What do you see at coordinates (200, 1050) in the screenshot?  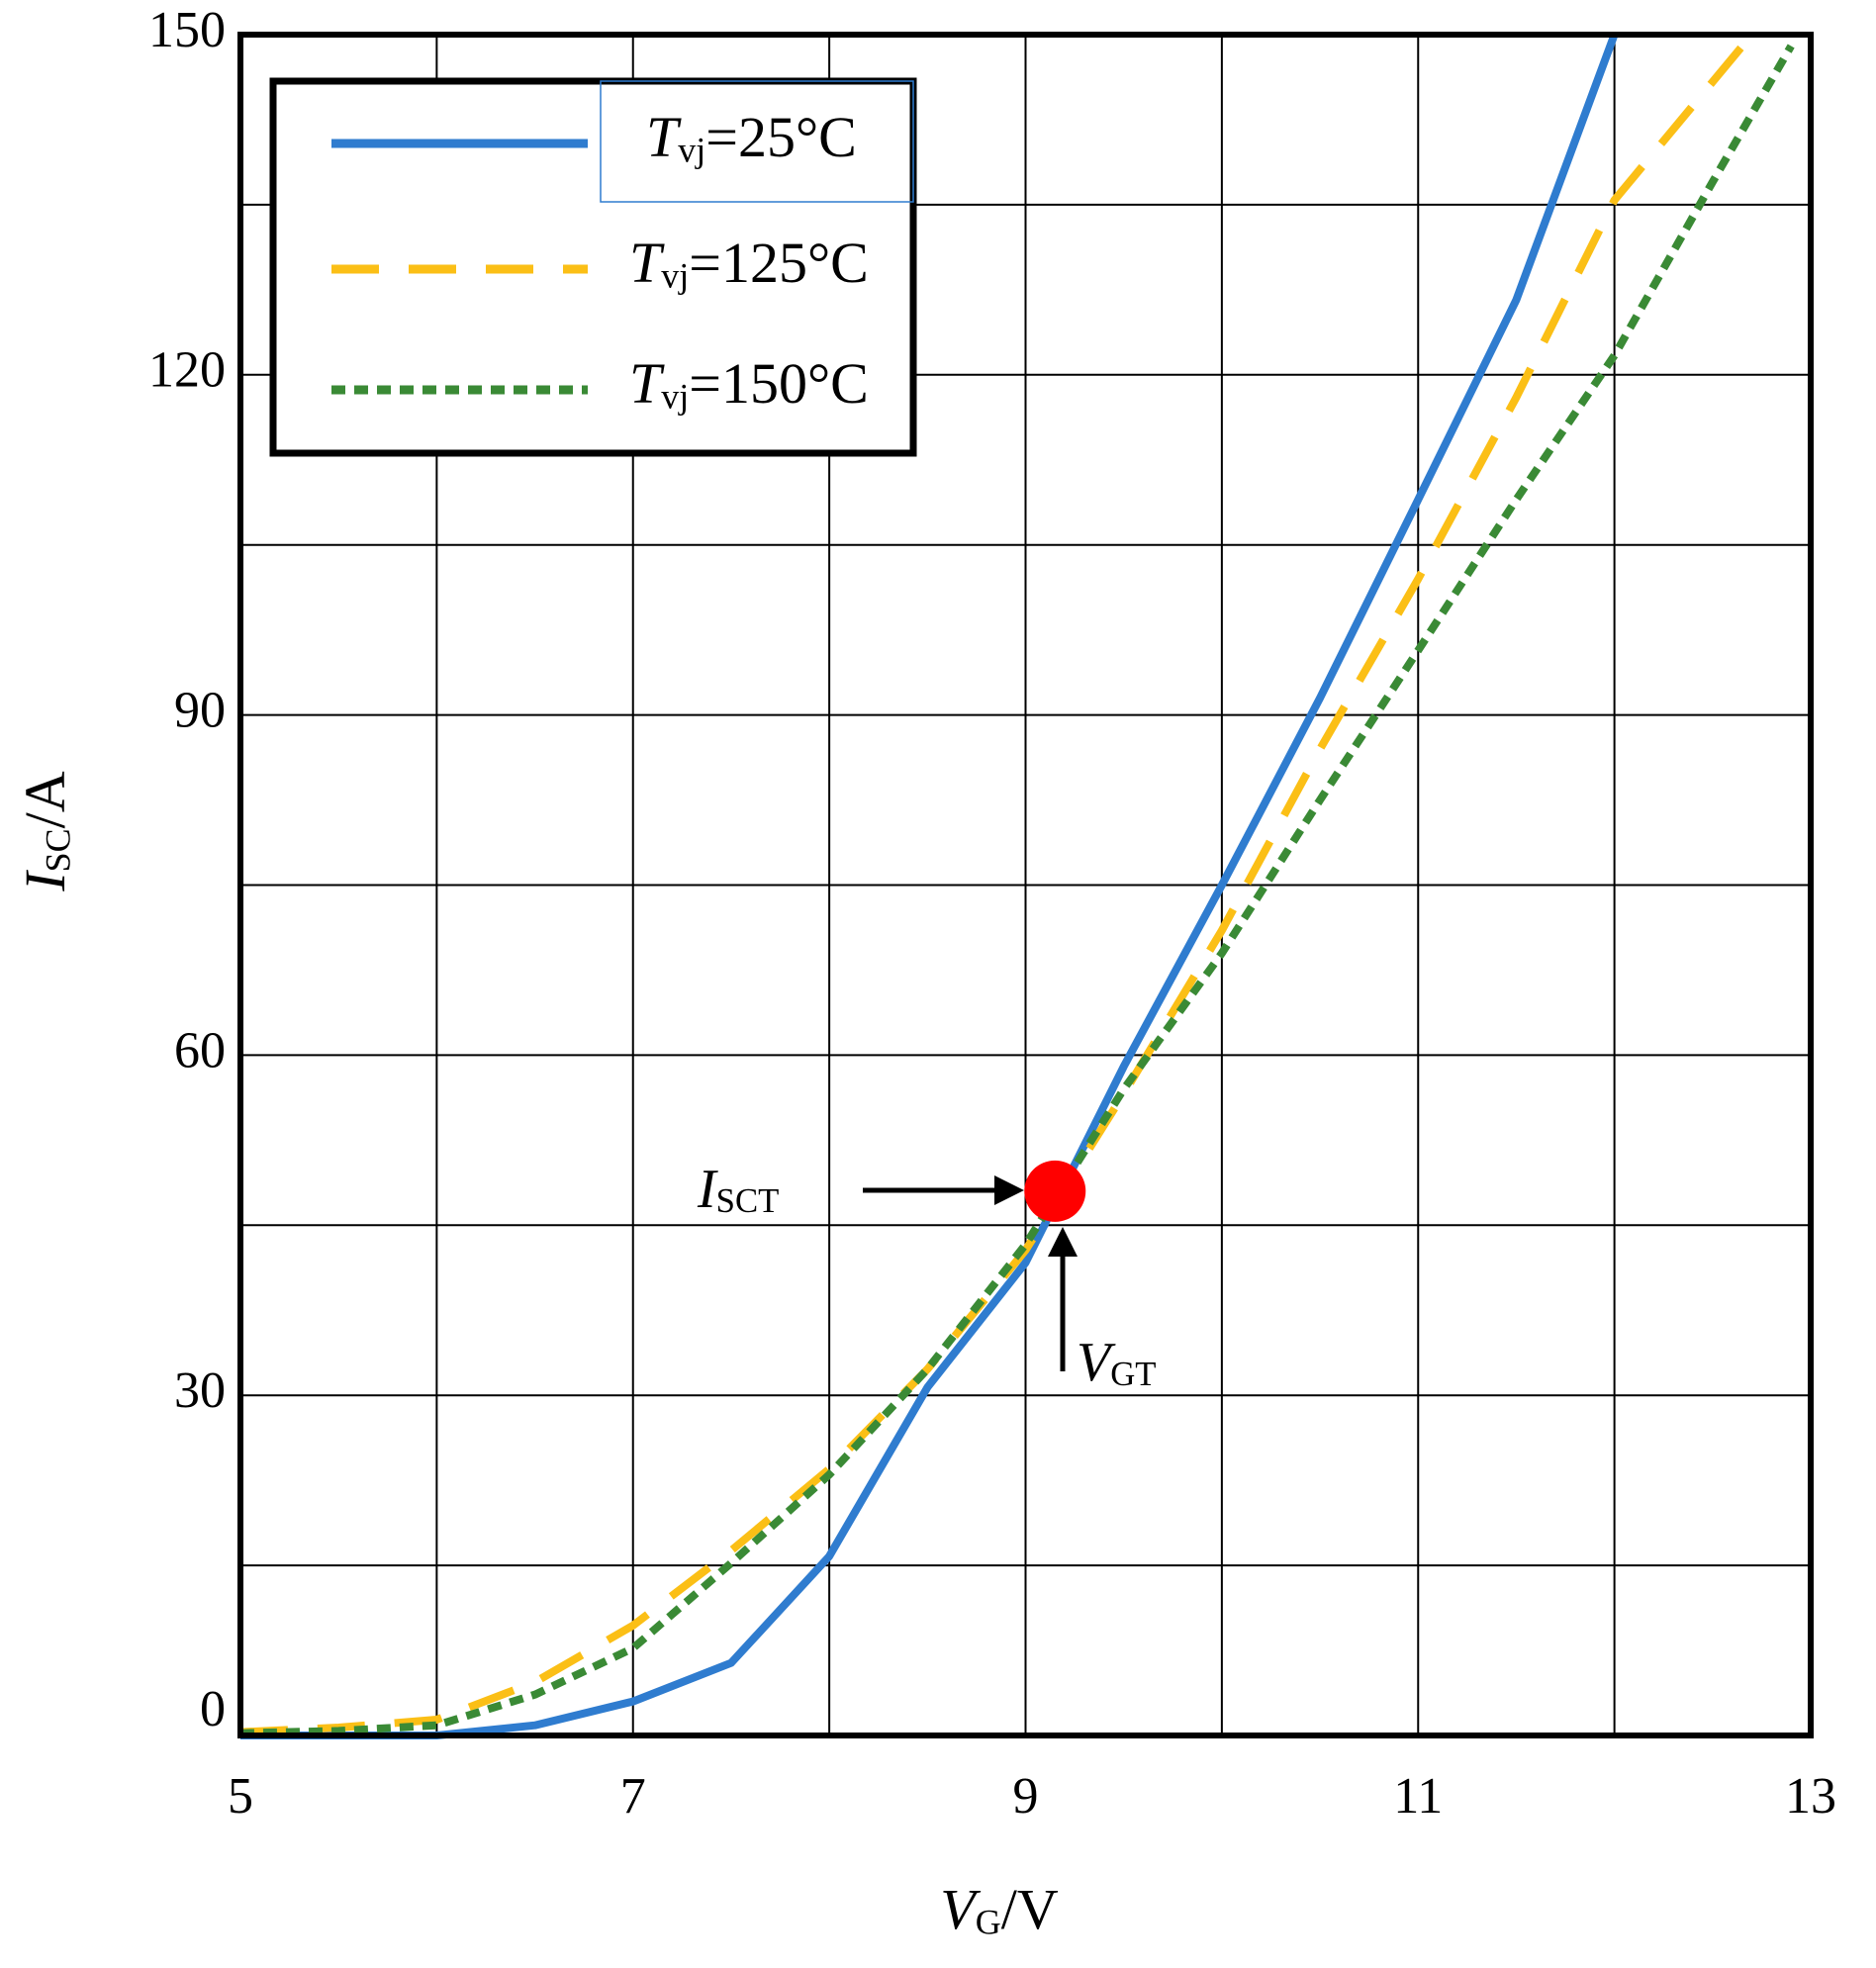 I see `y-tick-label: 60` at bounding box center [200, 1050].